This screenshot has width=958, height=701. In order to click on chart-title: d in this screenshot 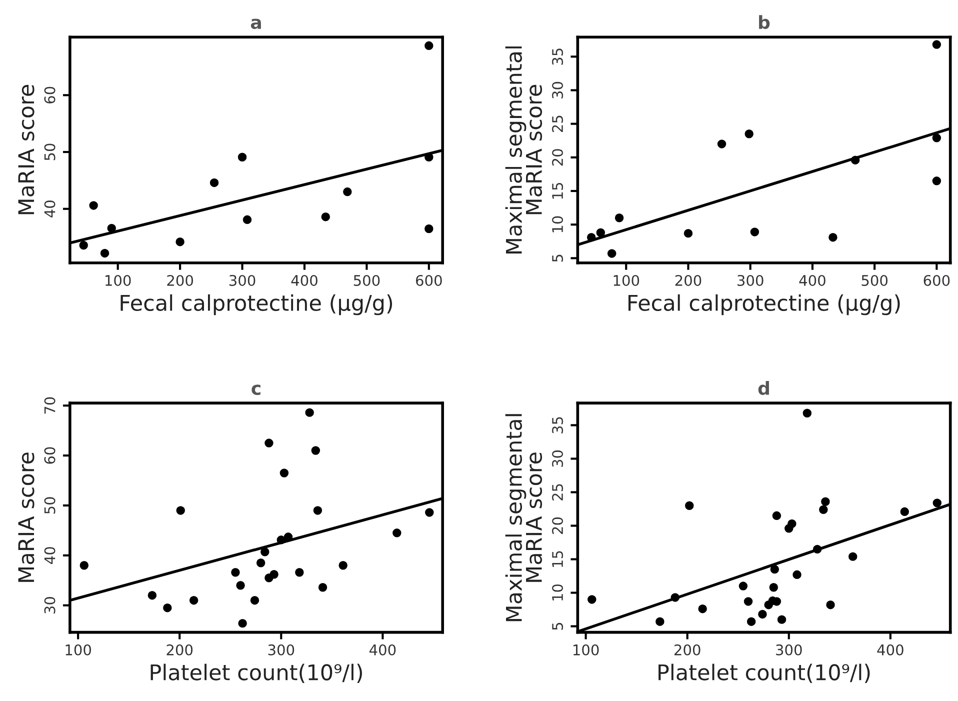, I will do `click(763, 388)`.